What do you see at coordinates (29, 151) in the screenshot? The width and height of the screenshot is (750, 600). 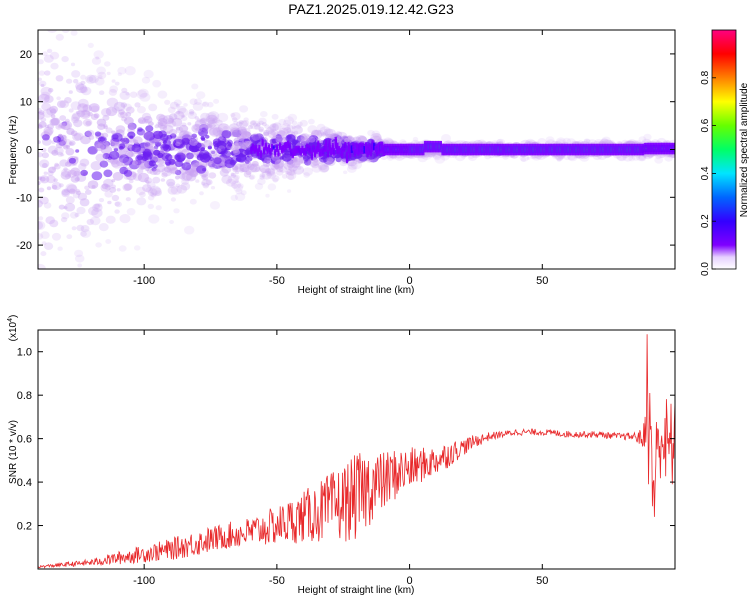 I see `y-tick-label: 0` at bounding box center [29, 151].